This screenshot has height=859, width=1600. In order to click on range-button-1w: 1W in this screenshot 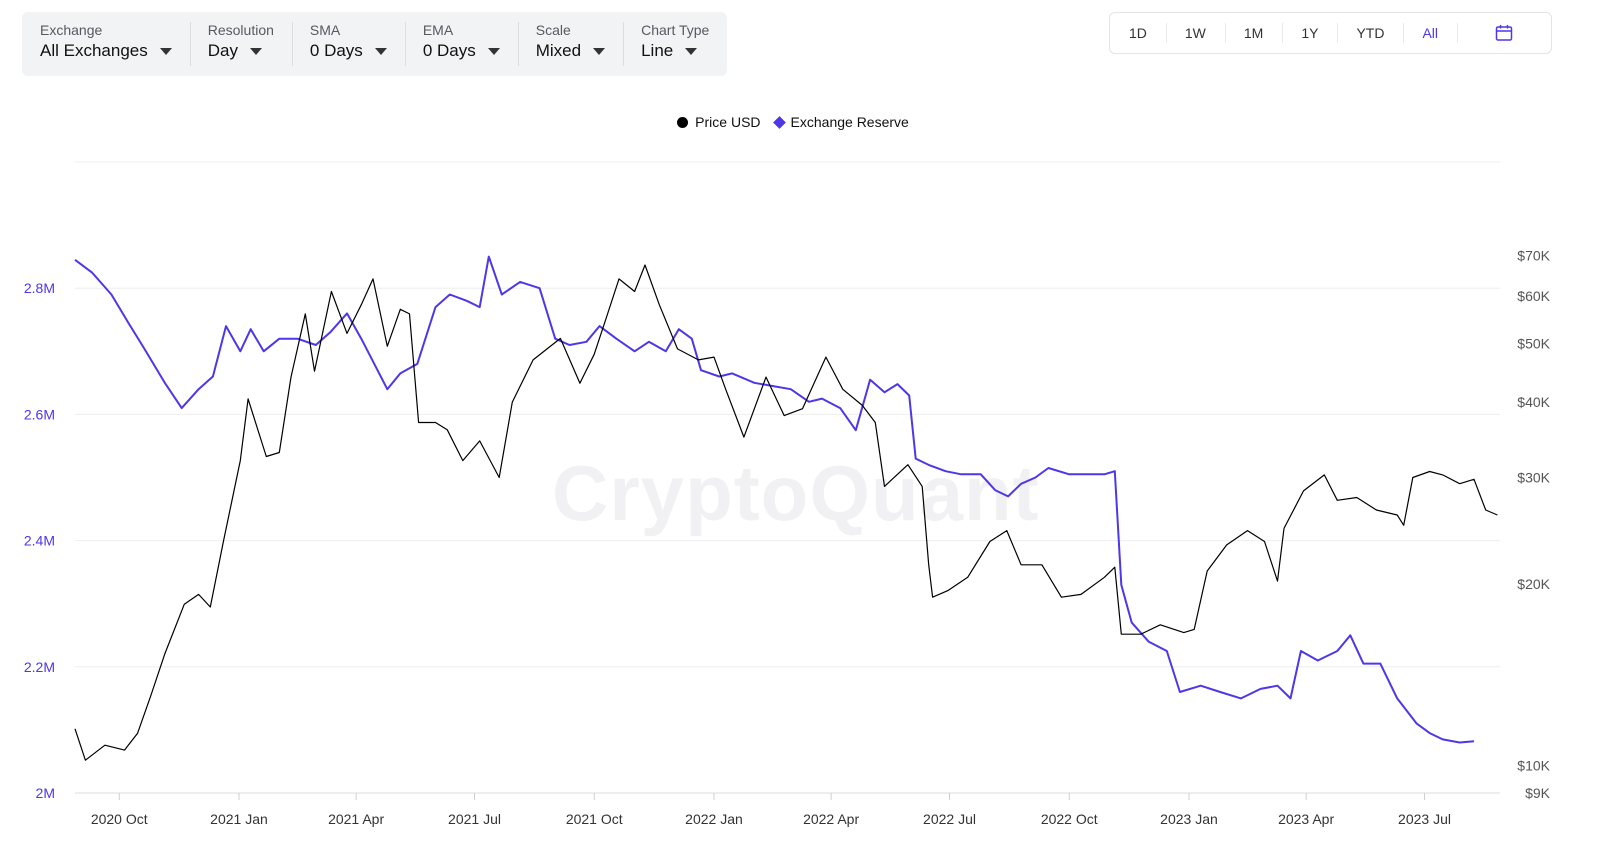, I will do `click(1195, 33)`.